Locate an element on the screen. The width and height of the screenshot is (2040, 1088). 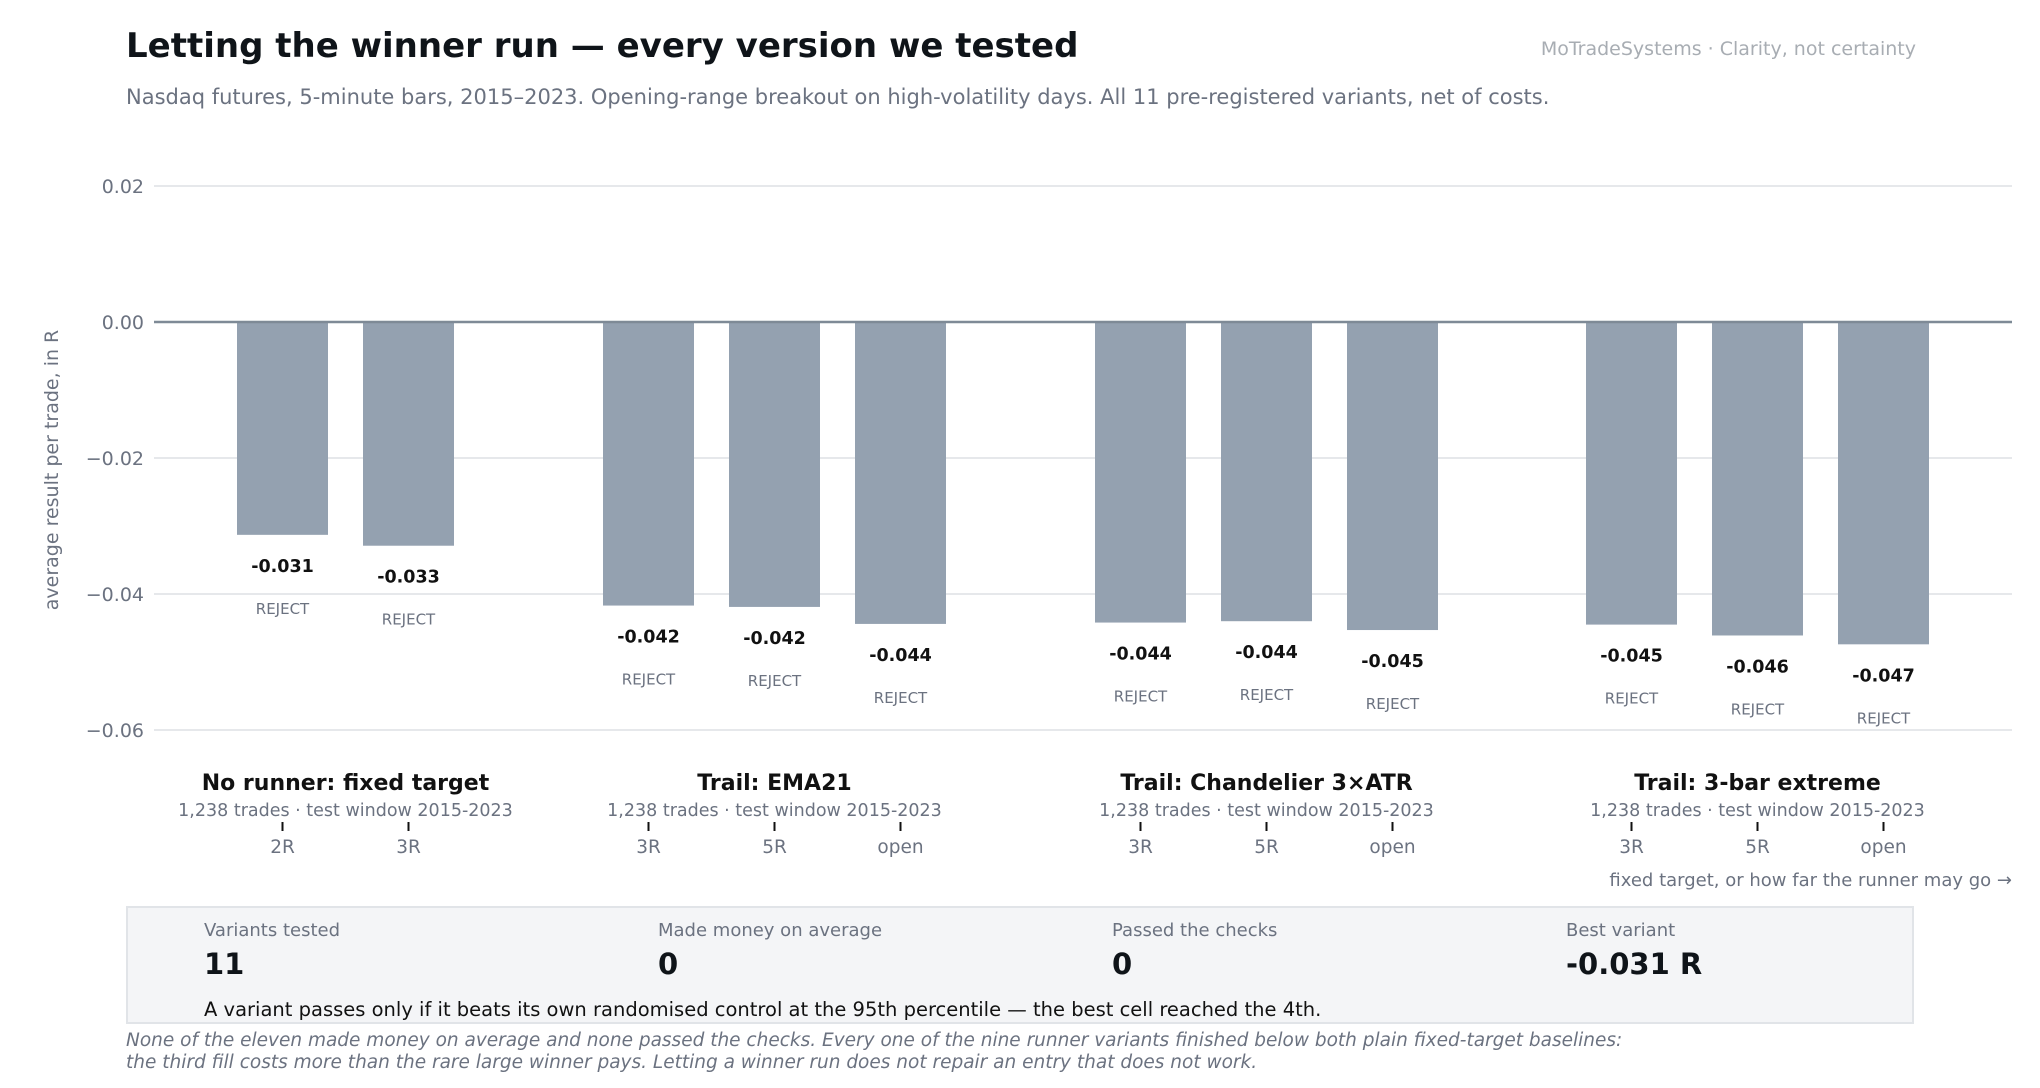
y-tick-label: 0.00 is located at coordinates (123, 323).